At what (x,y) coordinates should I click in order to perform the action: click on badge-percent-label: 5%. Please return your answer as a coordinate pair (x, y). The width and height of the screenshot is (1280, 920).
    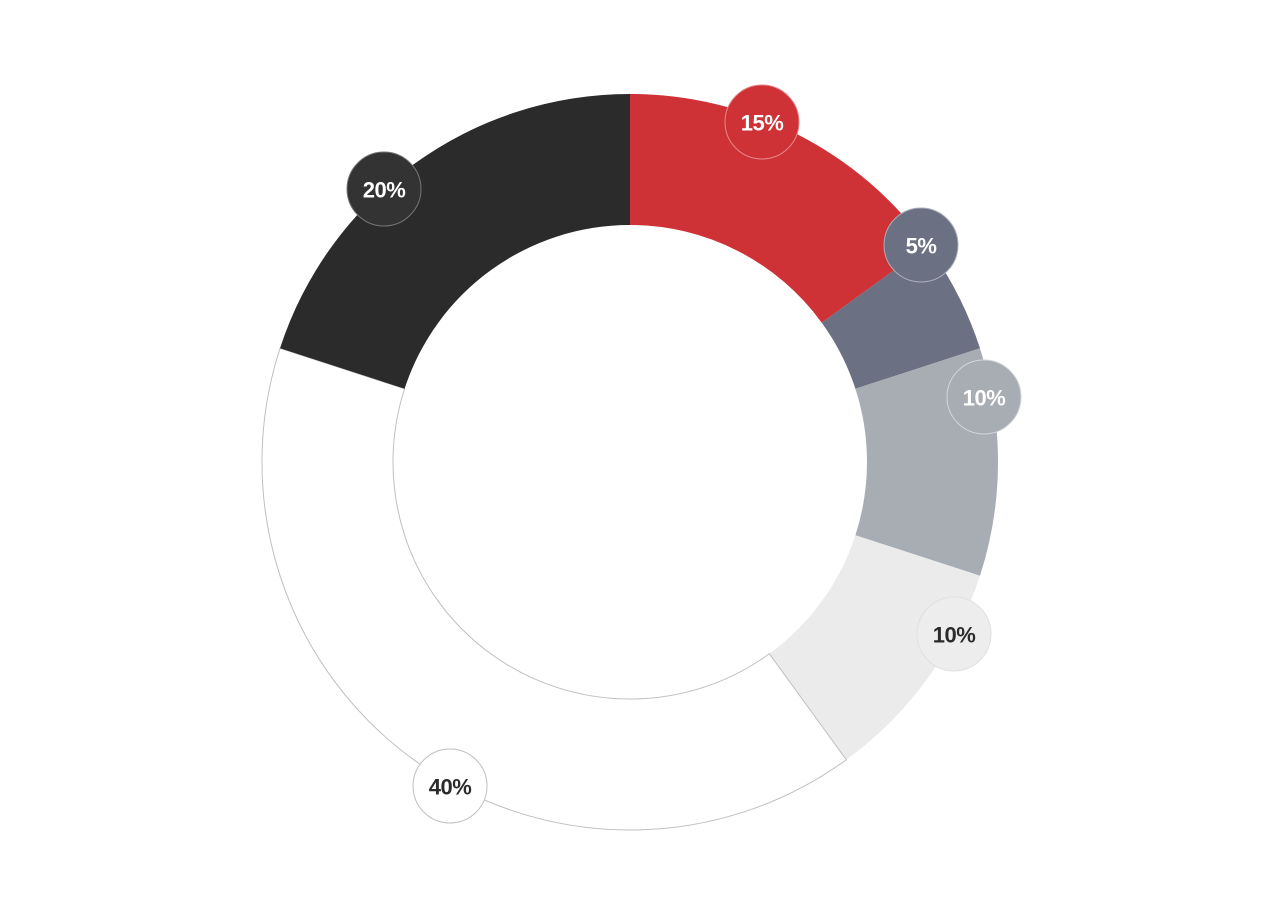
    Looking at the image, I should click on (921, 246).